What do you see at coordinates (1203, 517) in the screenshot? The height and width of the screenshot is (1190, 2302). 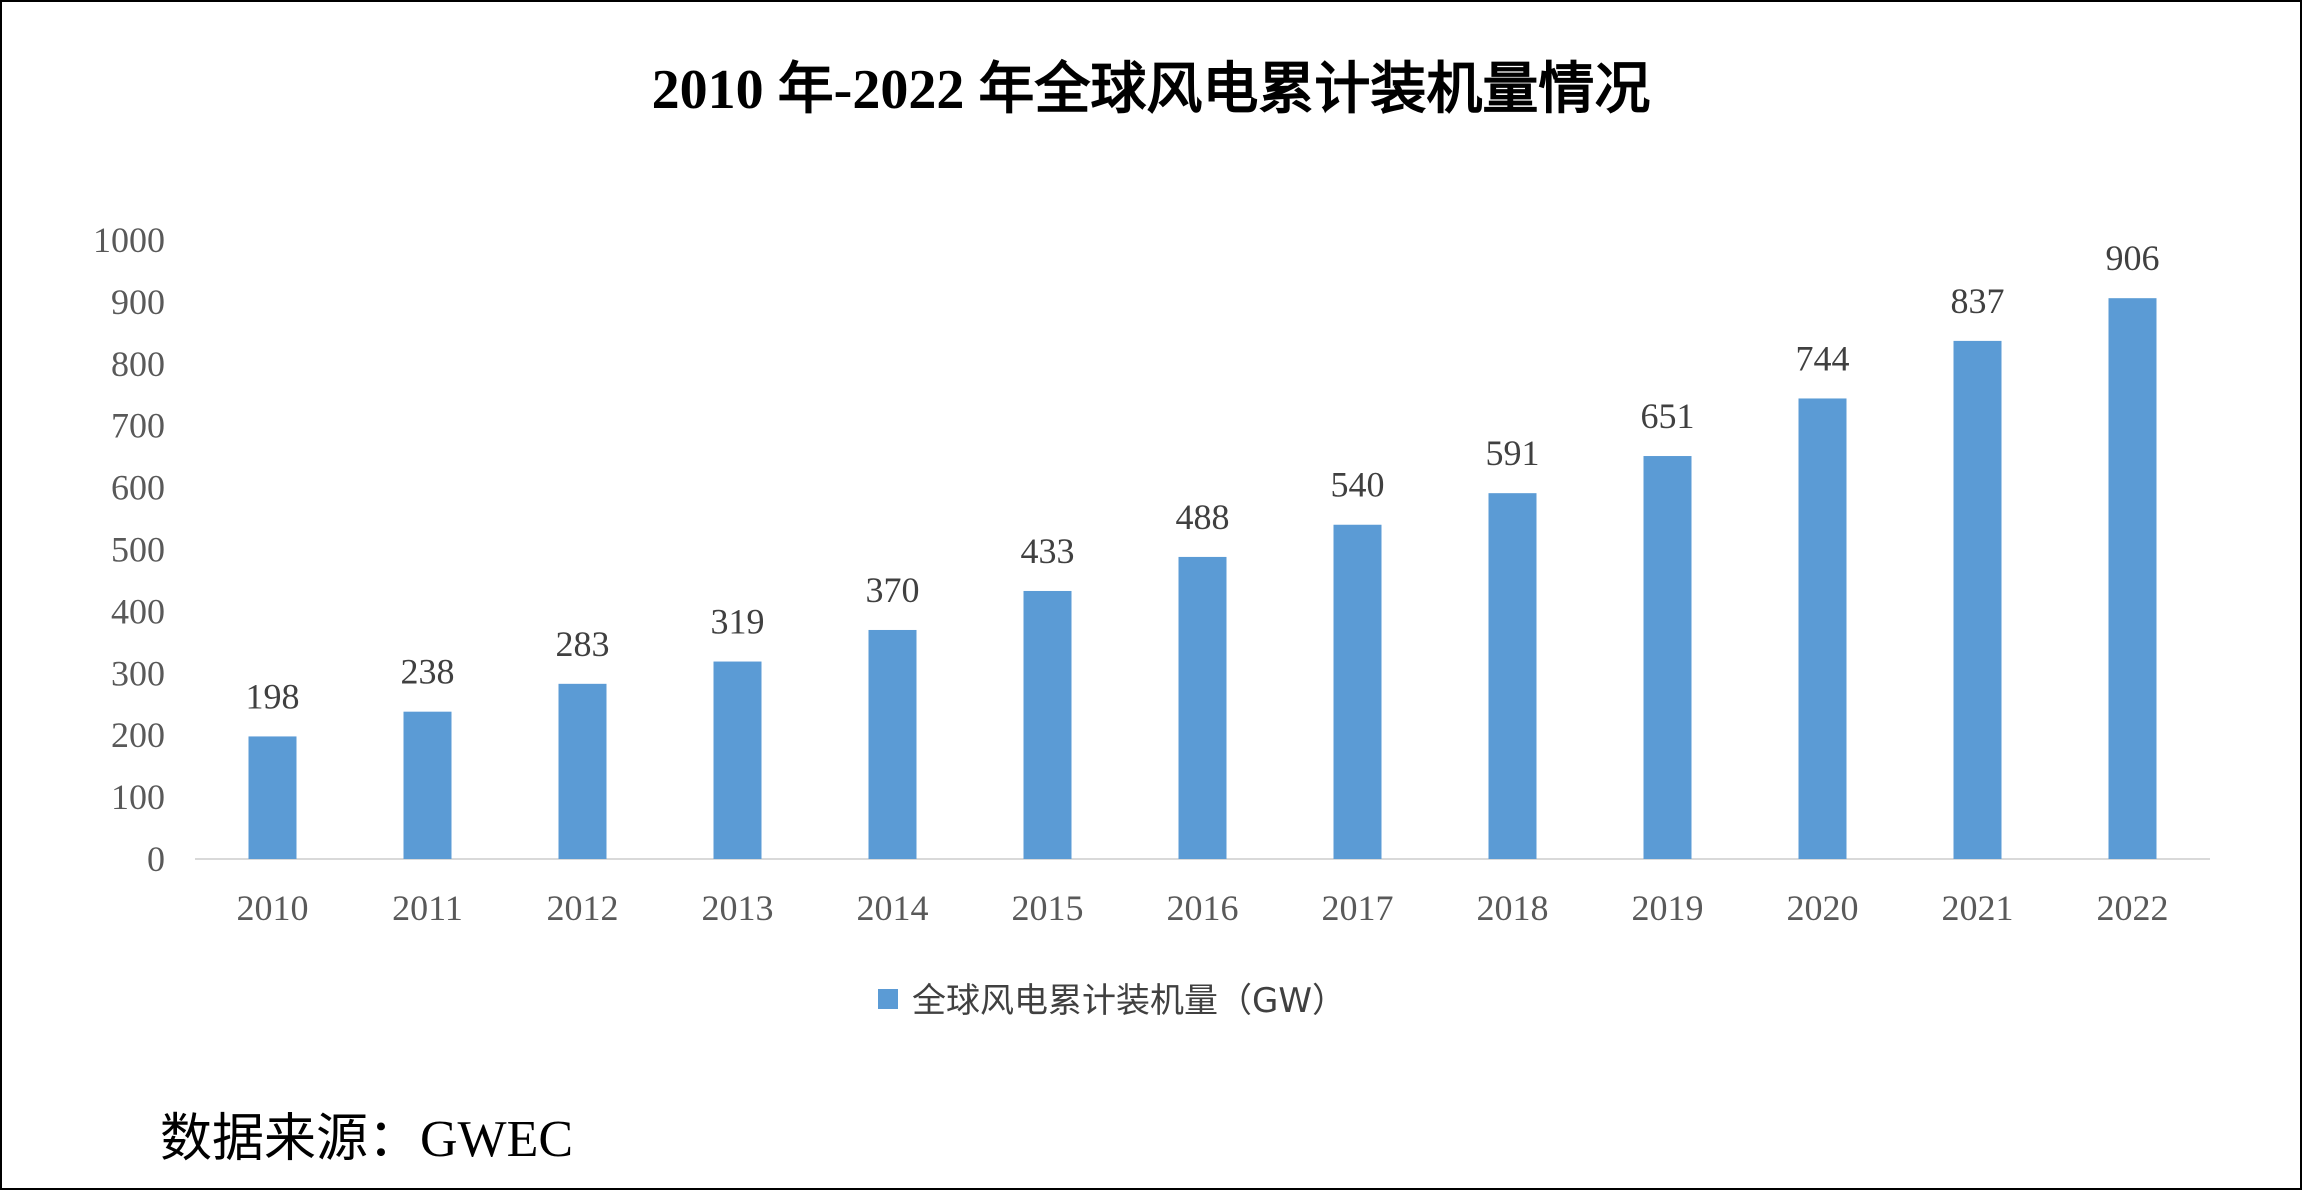 I see `bar-value-label: 488` at bounding box center [1203, 517].